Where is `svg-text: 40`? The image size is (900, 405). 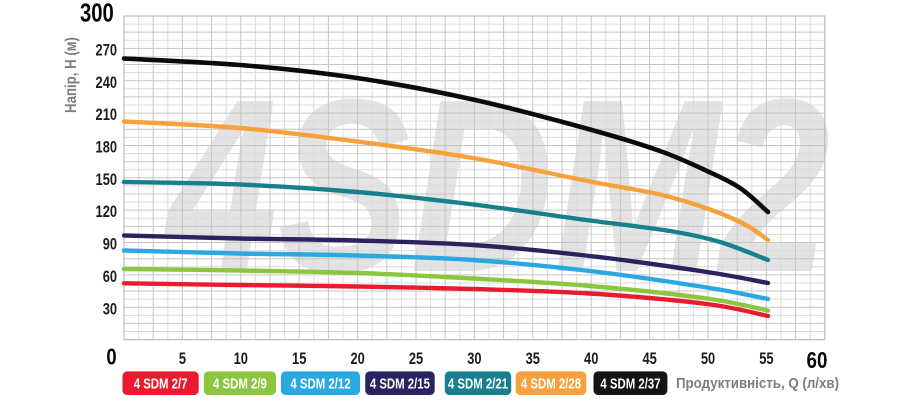
svg-text: 40 is located at coordinates (591, 360).